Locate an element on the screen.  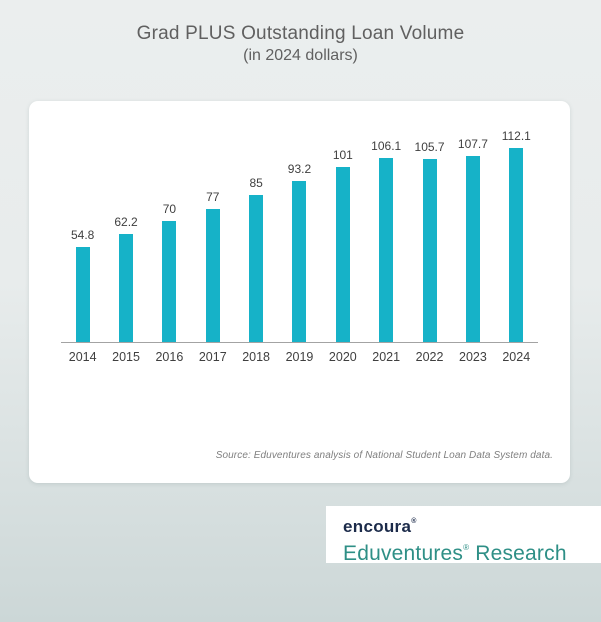
bar-value-label: 77 is located at coordinates (213, 197).